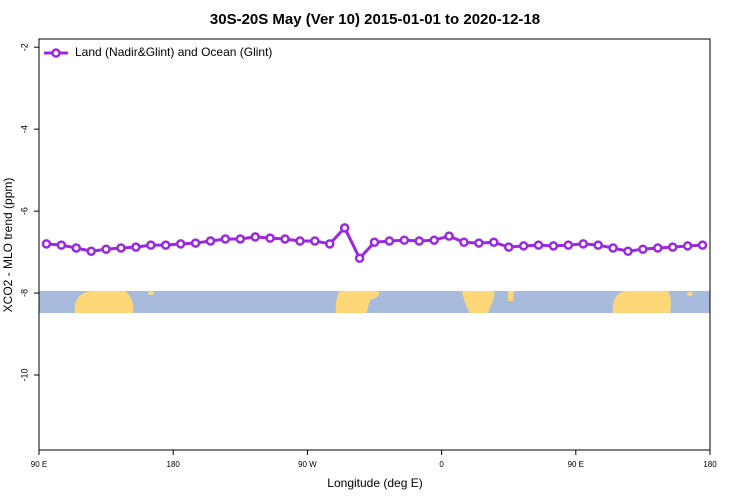 The width and height of the screenshot is (750, 500). I want to click on legend-marker, so click(56, 53).